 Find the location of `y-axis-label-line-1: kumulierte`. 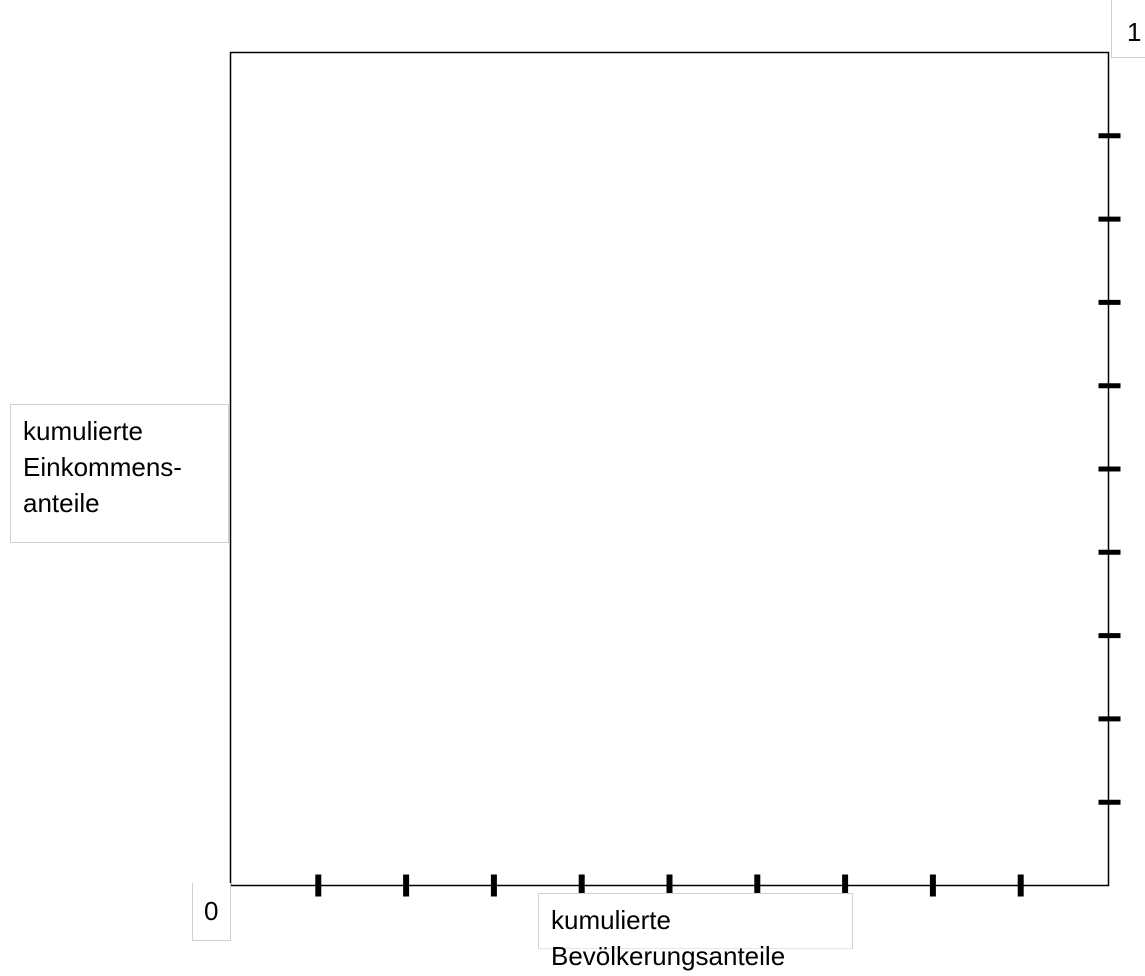

y-axis-label-line-1: kumulierte is located at coordinates (83, 431).